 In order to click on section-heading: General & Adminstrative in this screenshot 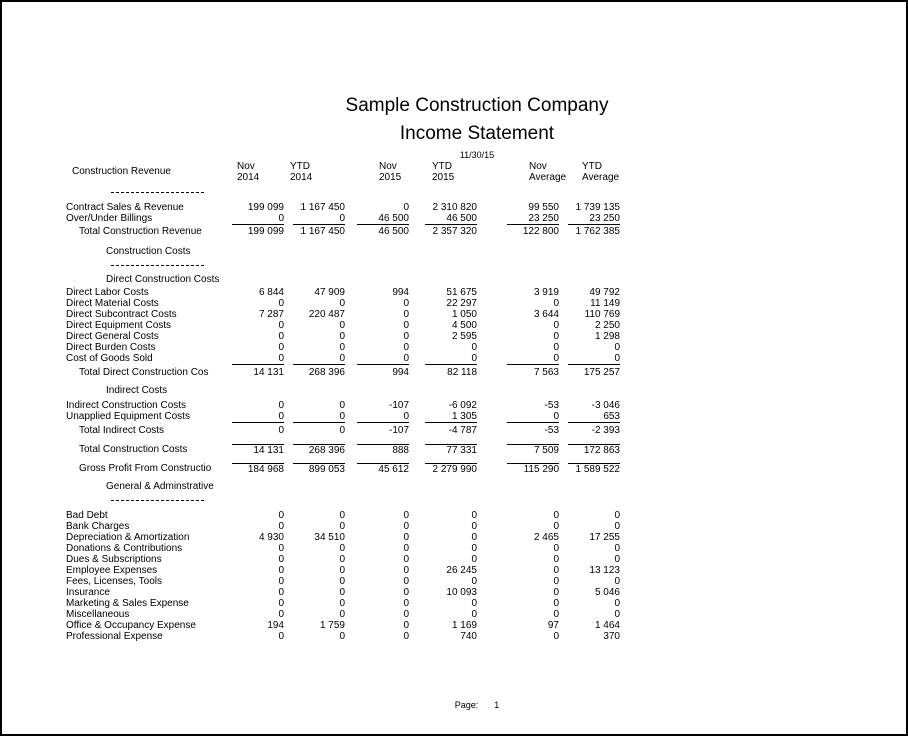, I will do `click(160, 486)`.